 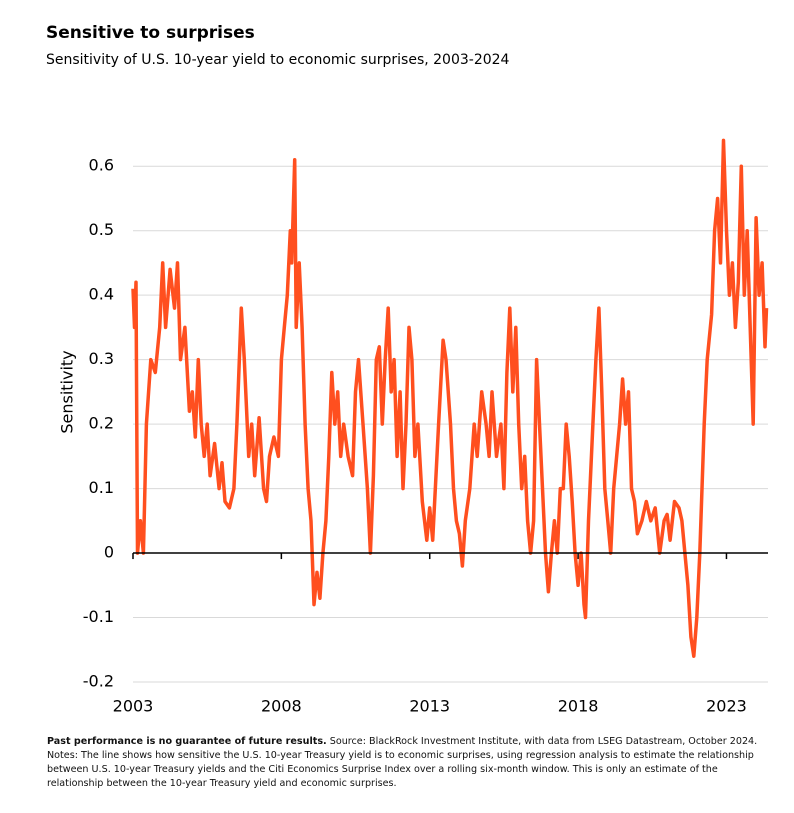 What do you see at coordinates (101, 423) in the screenshot?
I see `y-tick-label: 0.2` at bounding box center [101, 423].